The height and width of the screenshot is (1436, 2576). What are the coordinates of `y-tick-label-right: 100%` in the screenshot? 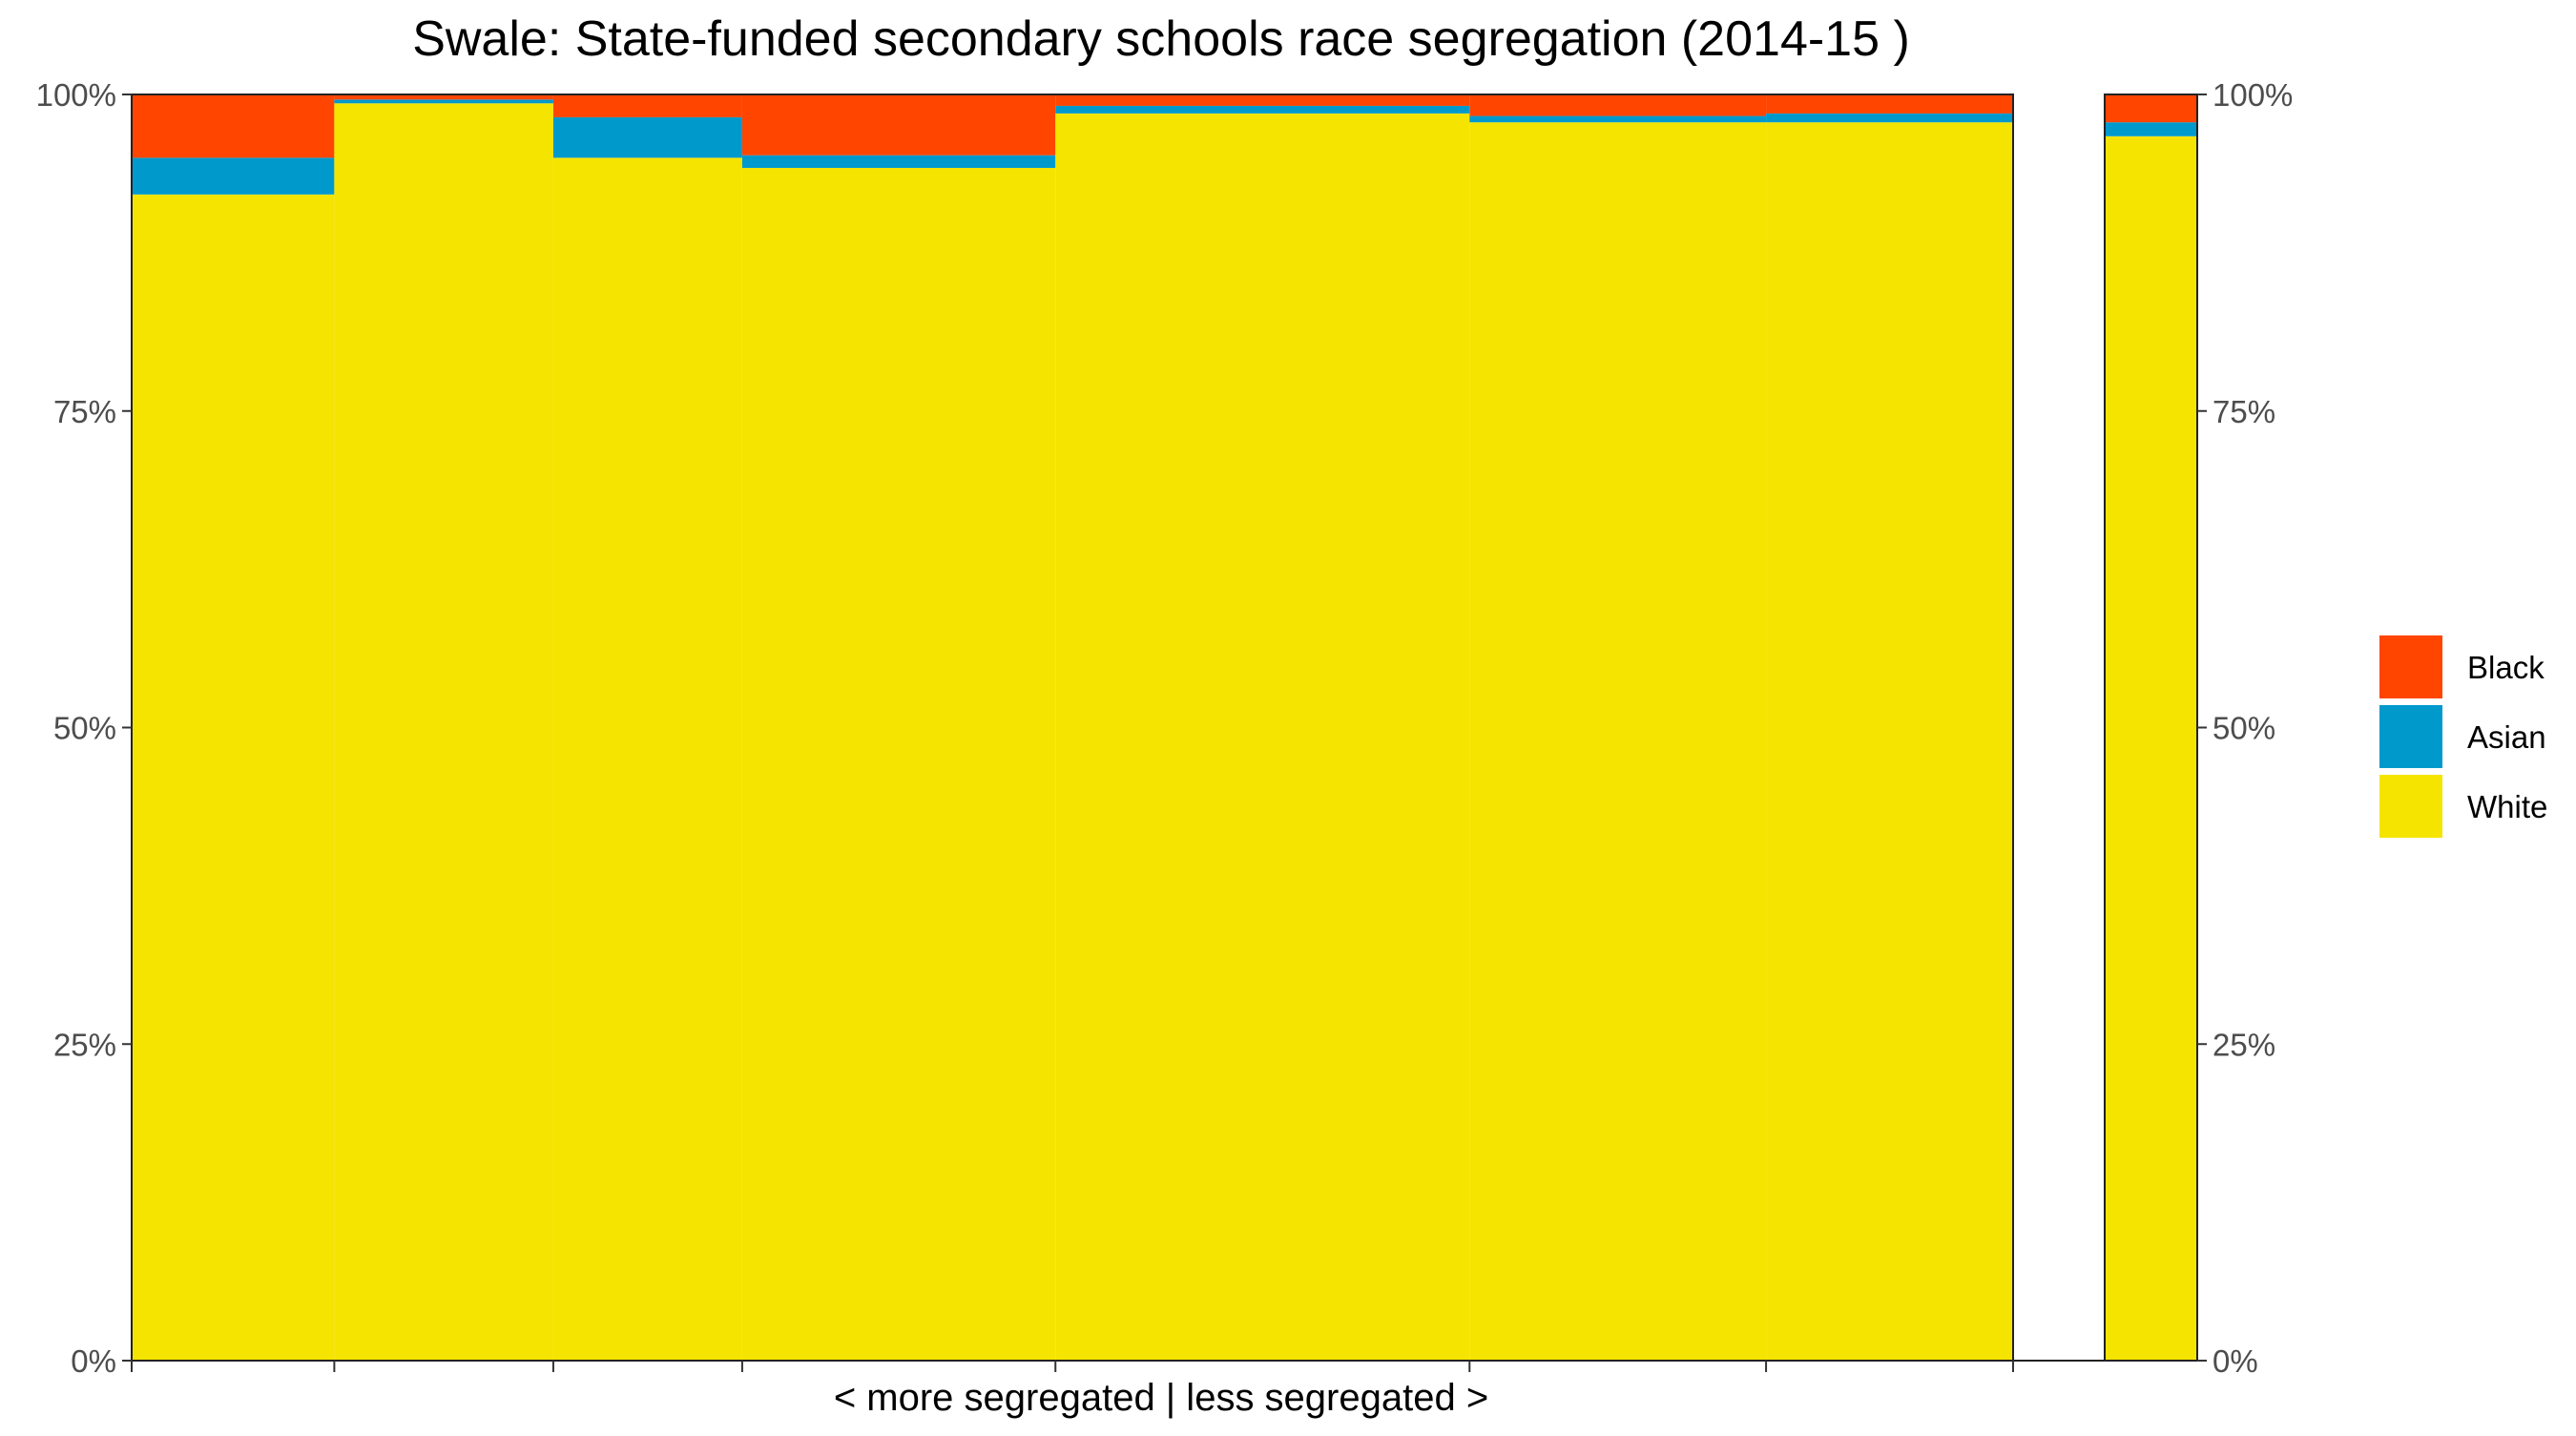 It's located at (2252, 95).